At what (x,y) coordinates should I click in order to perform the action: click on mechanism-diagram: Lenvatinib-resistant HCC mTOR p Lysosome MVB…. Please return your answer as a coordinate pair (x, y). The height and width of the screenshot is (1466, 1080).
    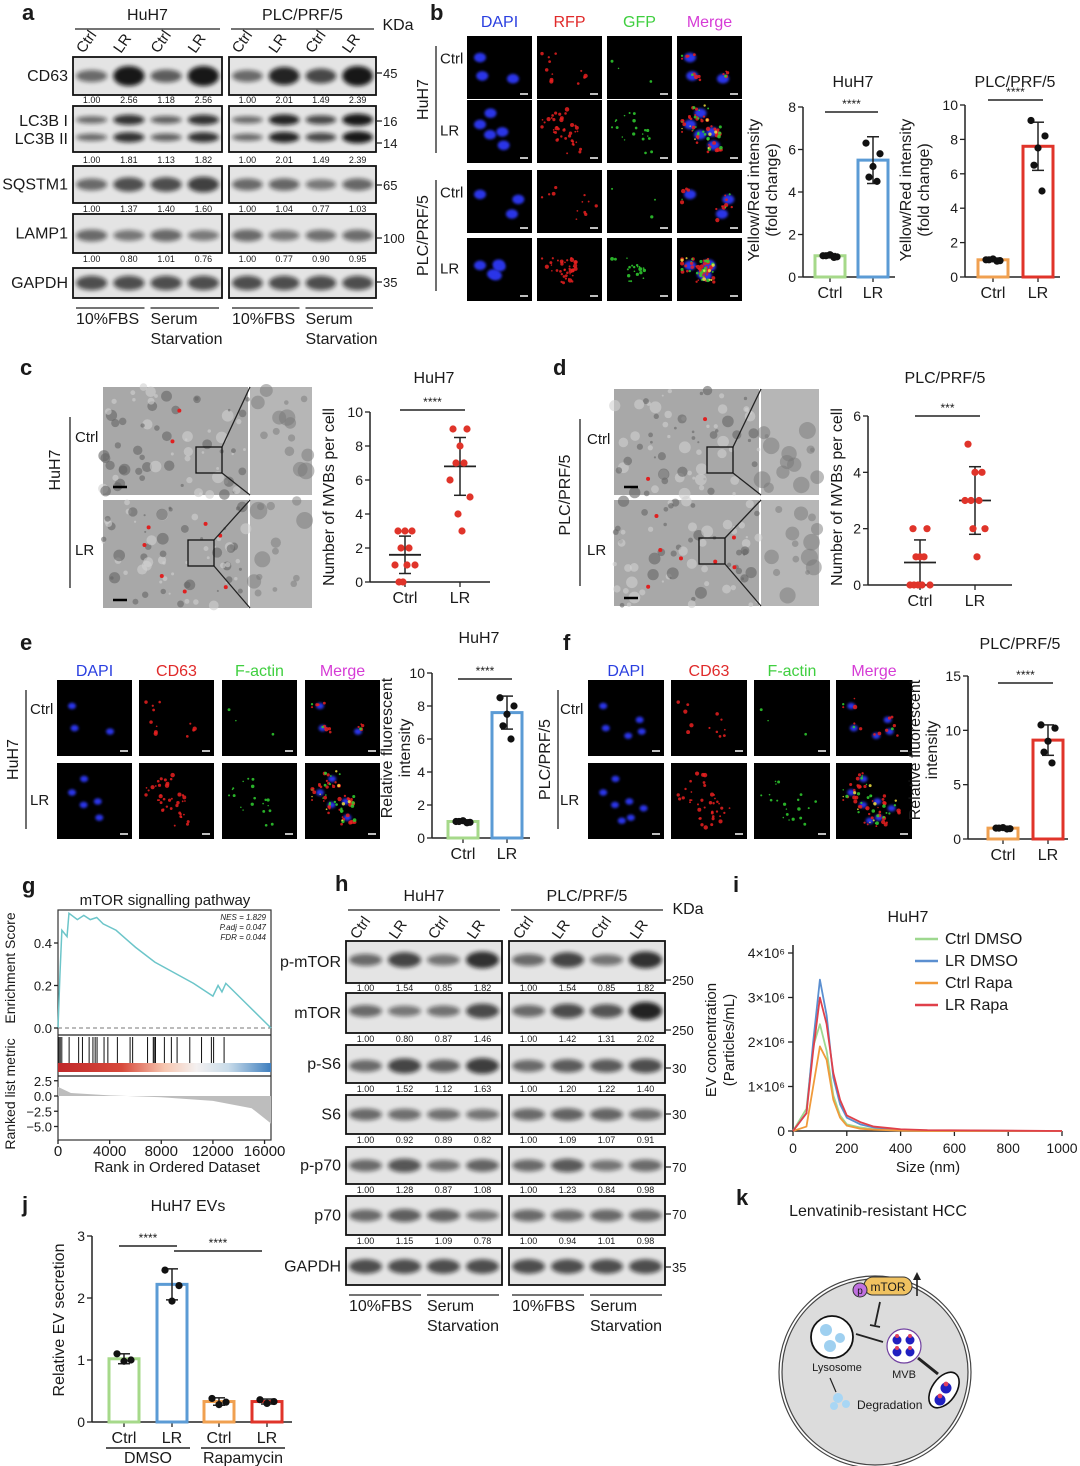
    Looking at the image, I should click on (875, 1334).